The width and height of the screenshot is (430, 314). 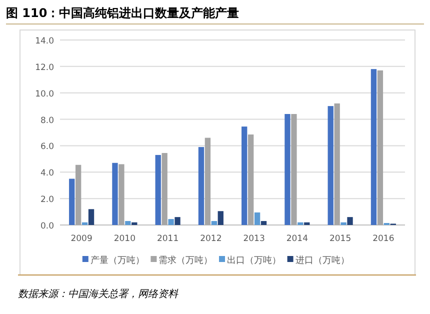 I want to click on x-tick-label: 2013, so click(x=254, y=239).